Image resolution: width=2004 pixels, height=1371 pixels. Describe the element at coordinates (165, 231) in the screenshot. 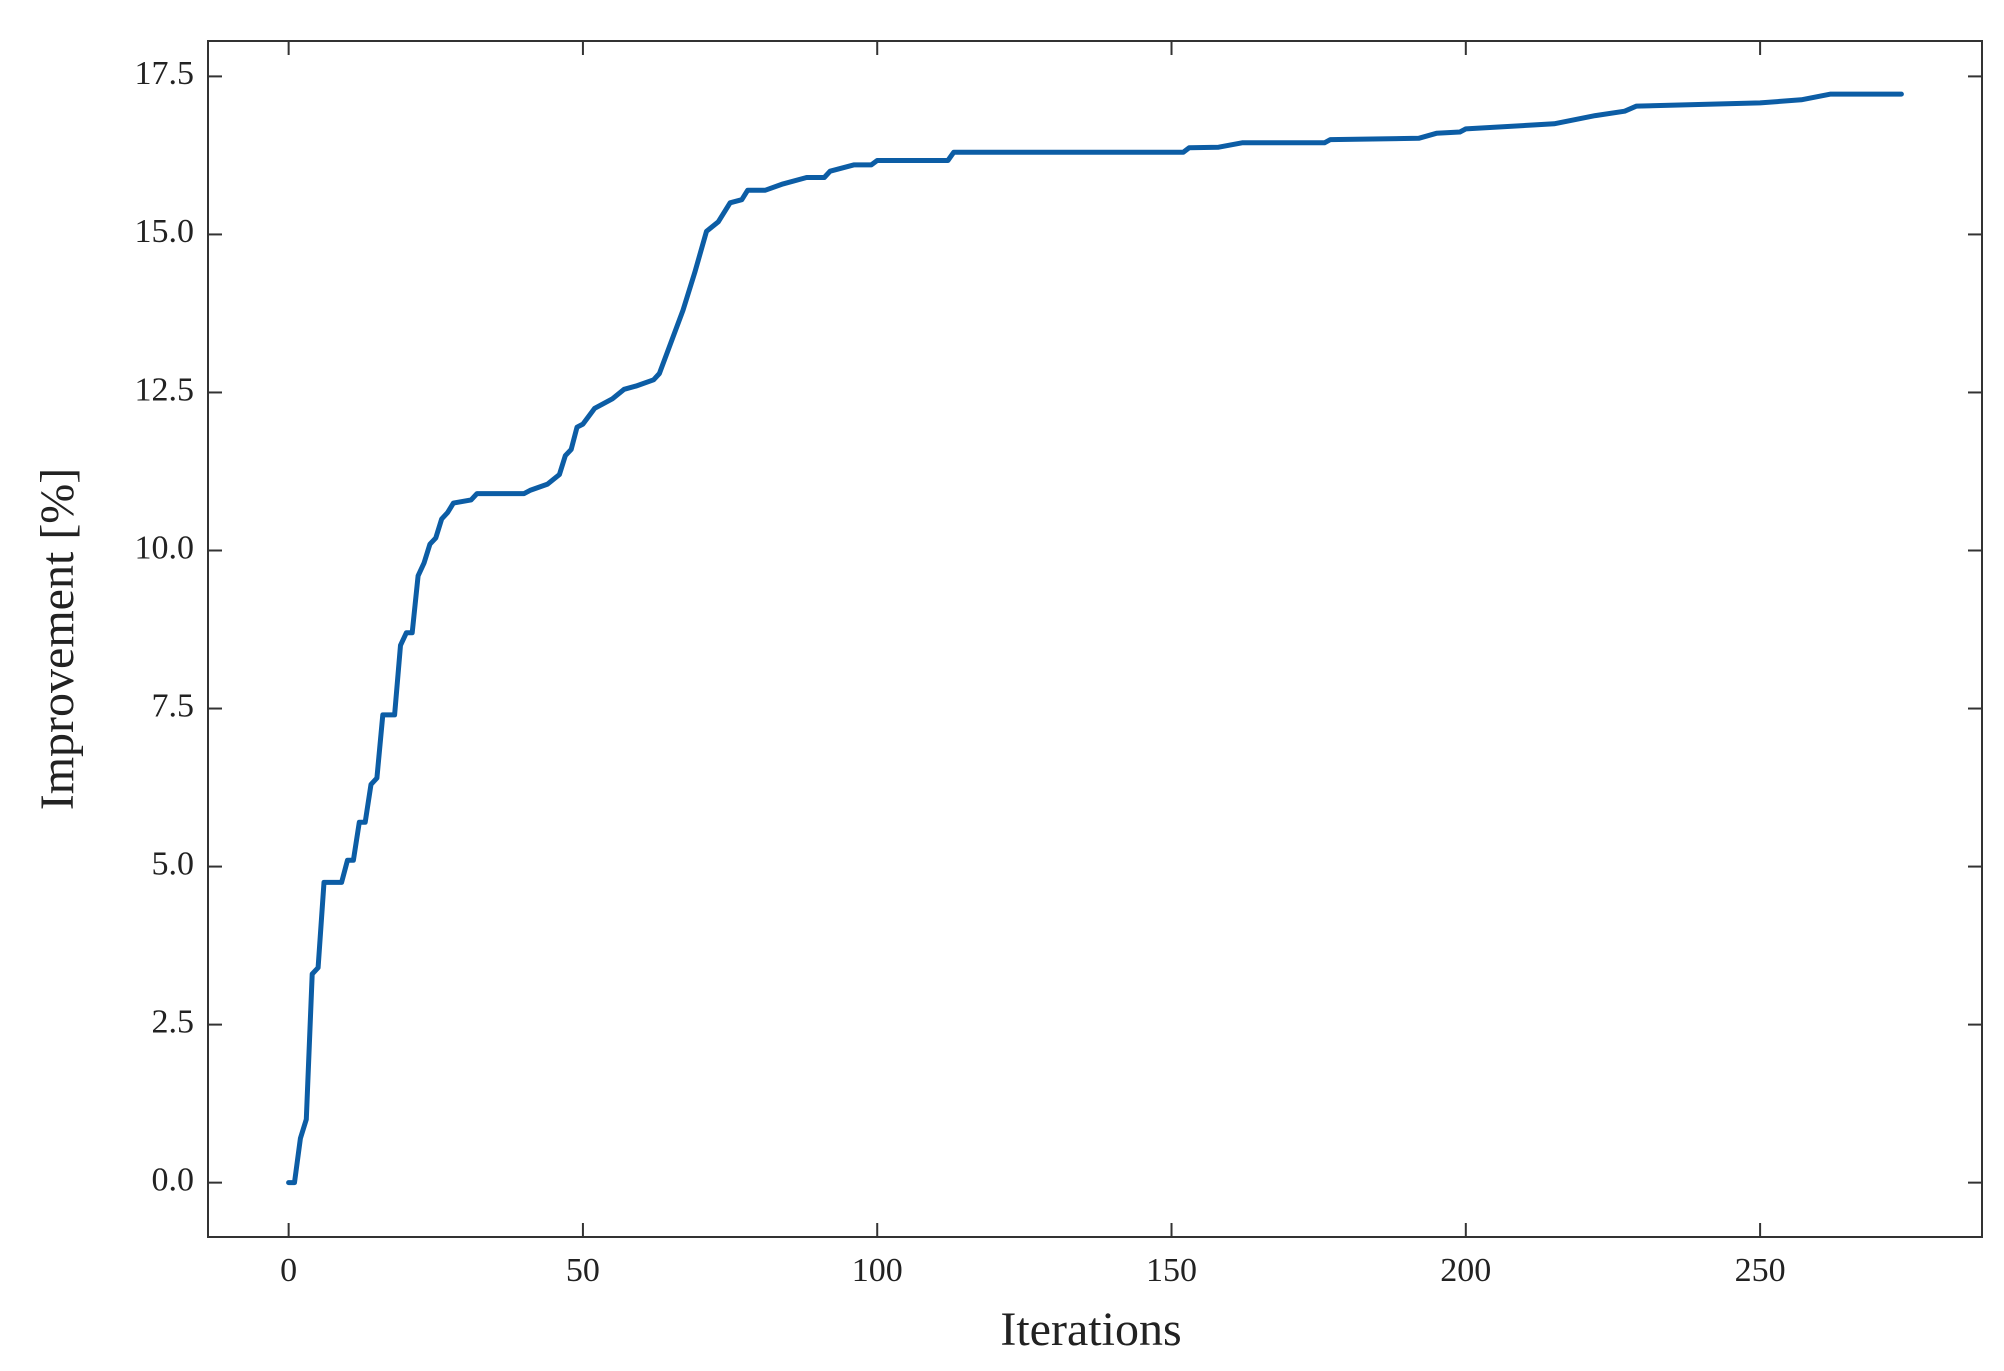

I see `y-tick-label: 15.0` at that location.